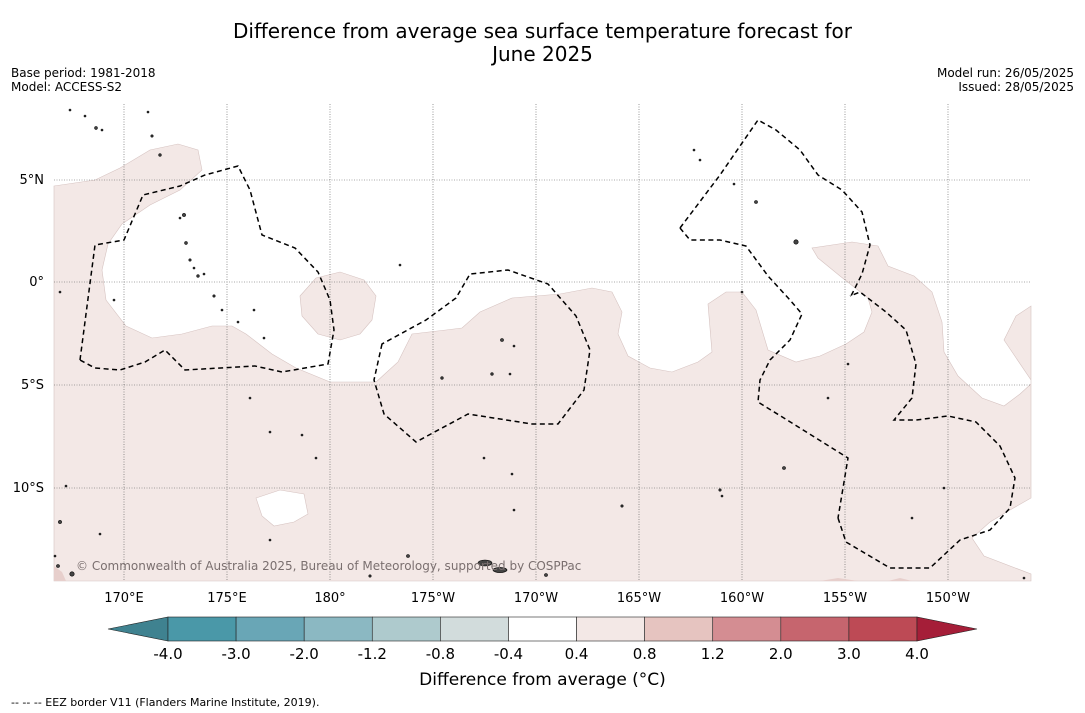 The image size is (1085, 713). What do you see at coordinates (227, 598) in the screenshot?
I see `lon-tick-175e: 175°E` at bounding box center [227, 598].